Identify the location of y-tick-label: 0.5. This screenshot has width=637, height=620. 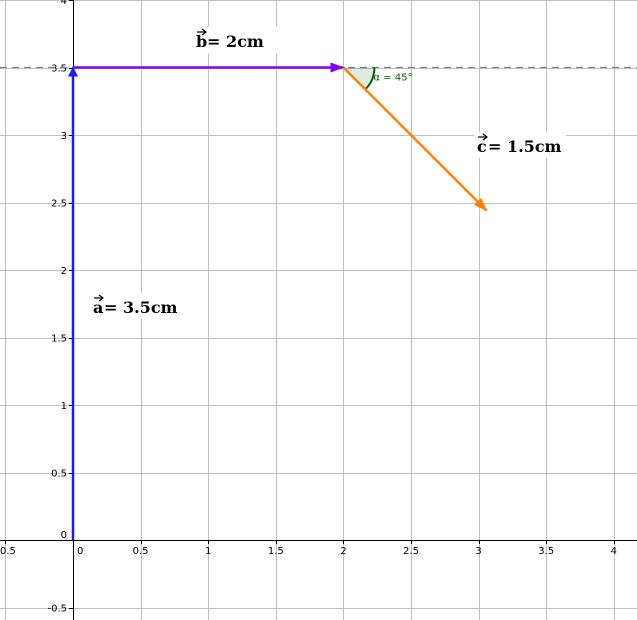
(59, 474).